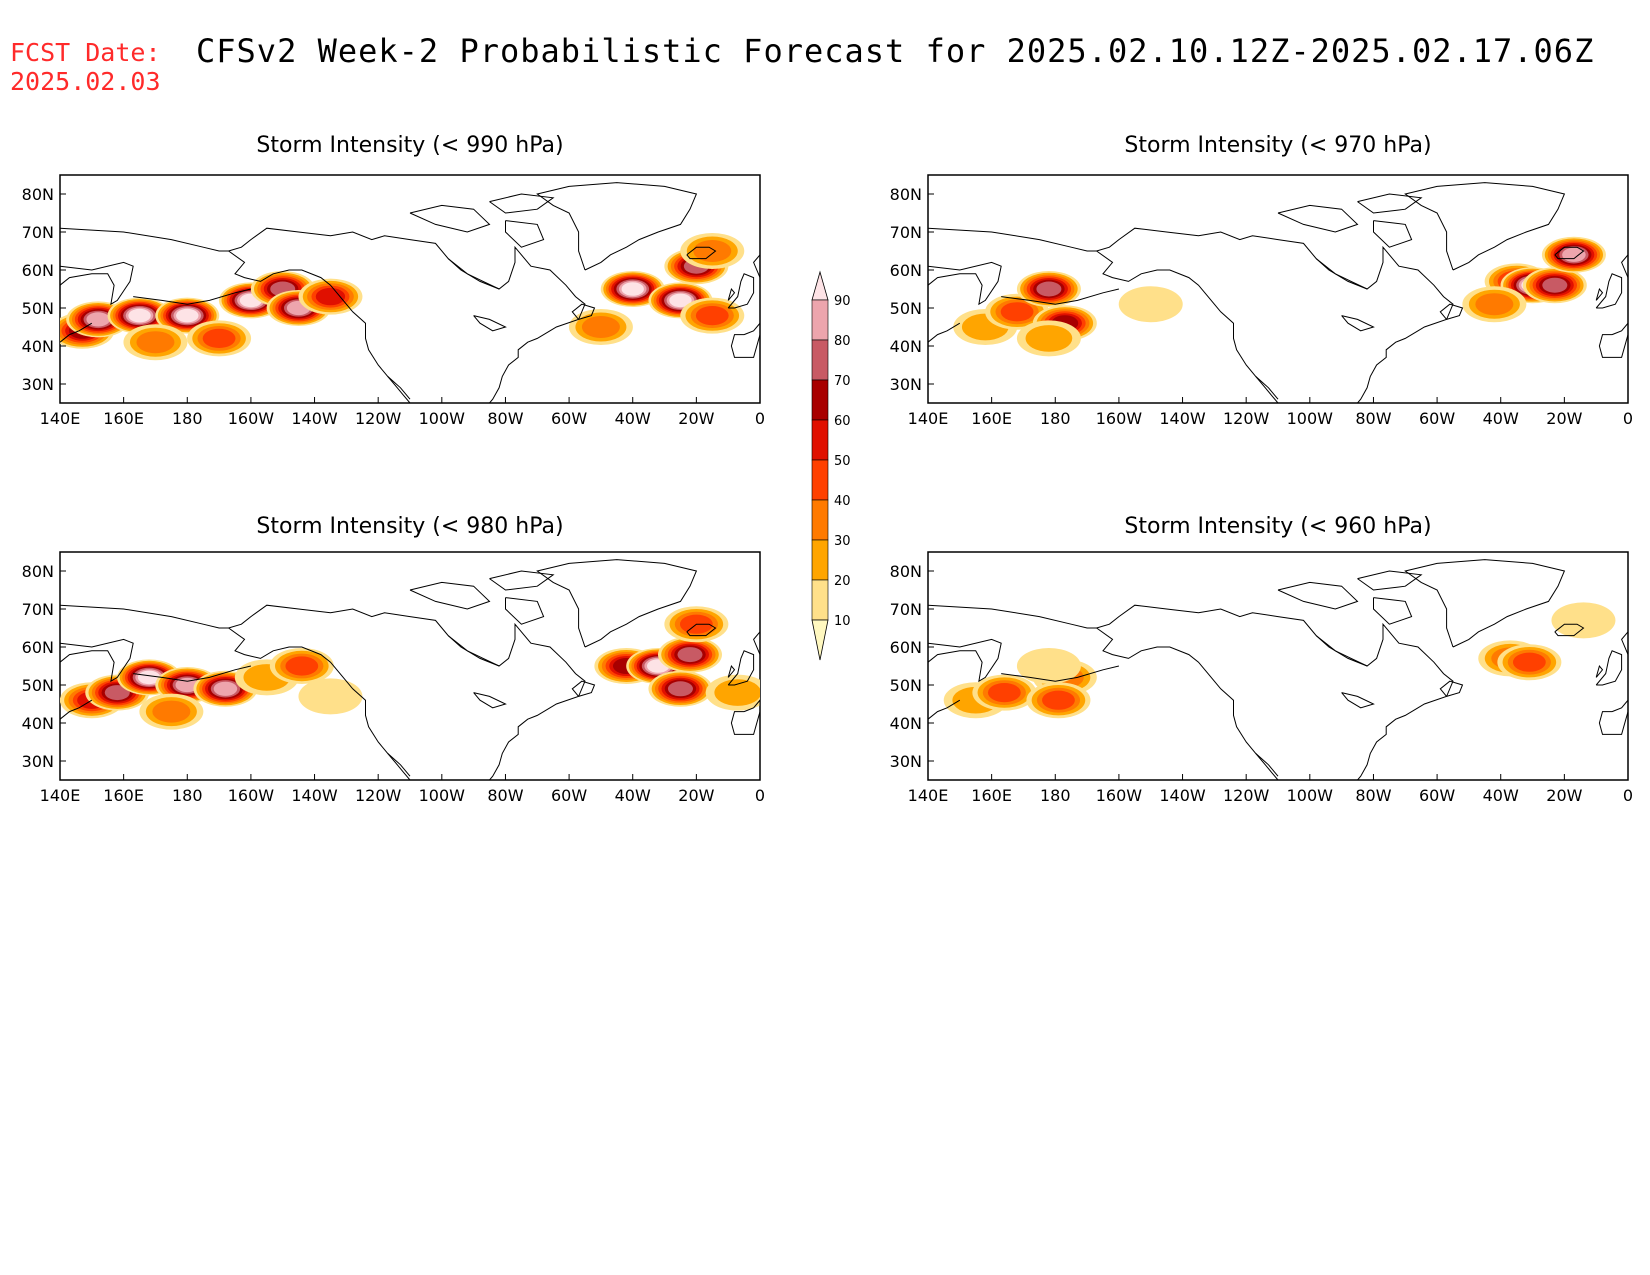 The height and width of the screenshot is (1275, 1650). I want to click on lon-tick-label: 160W, so click(251, 418).